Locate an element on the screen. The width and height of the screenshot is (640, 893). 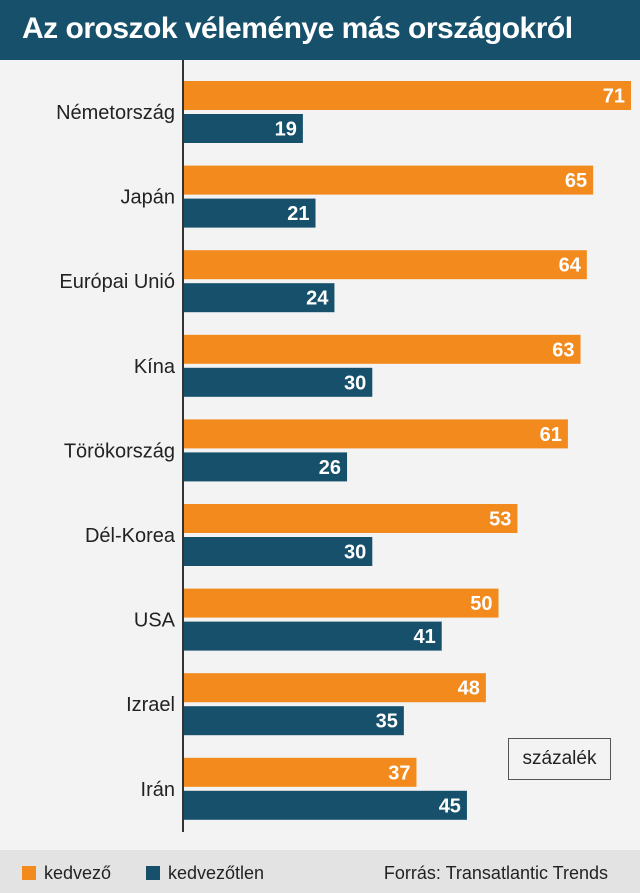
bar-unfavorable-del-korea is located at coordinates (278, 551).